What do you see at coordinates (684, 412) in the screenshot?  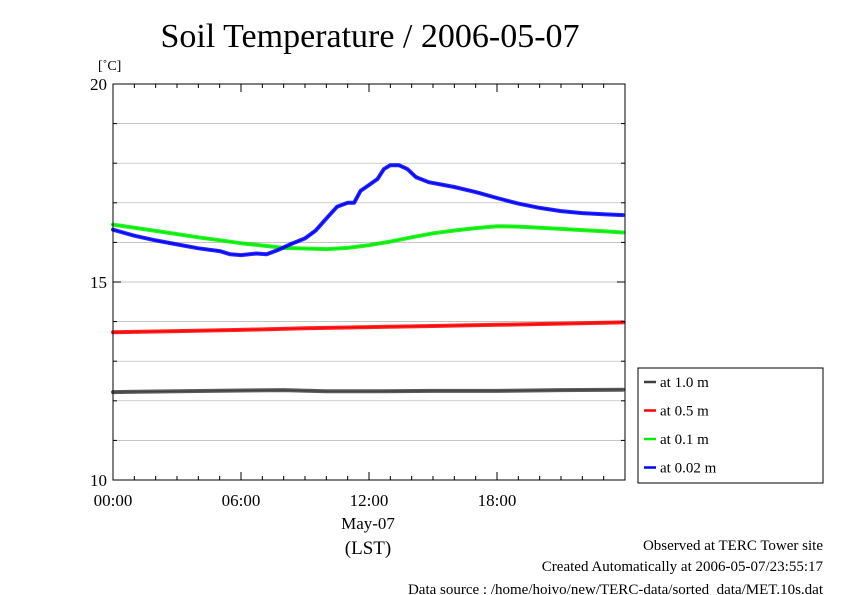 I see `legend-label: at 0.5 m` at bounding box center [684, 412].